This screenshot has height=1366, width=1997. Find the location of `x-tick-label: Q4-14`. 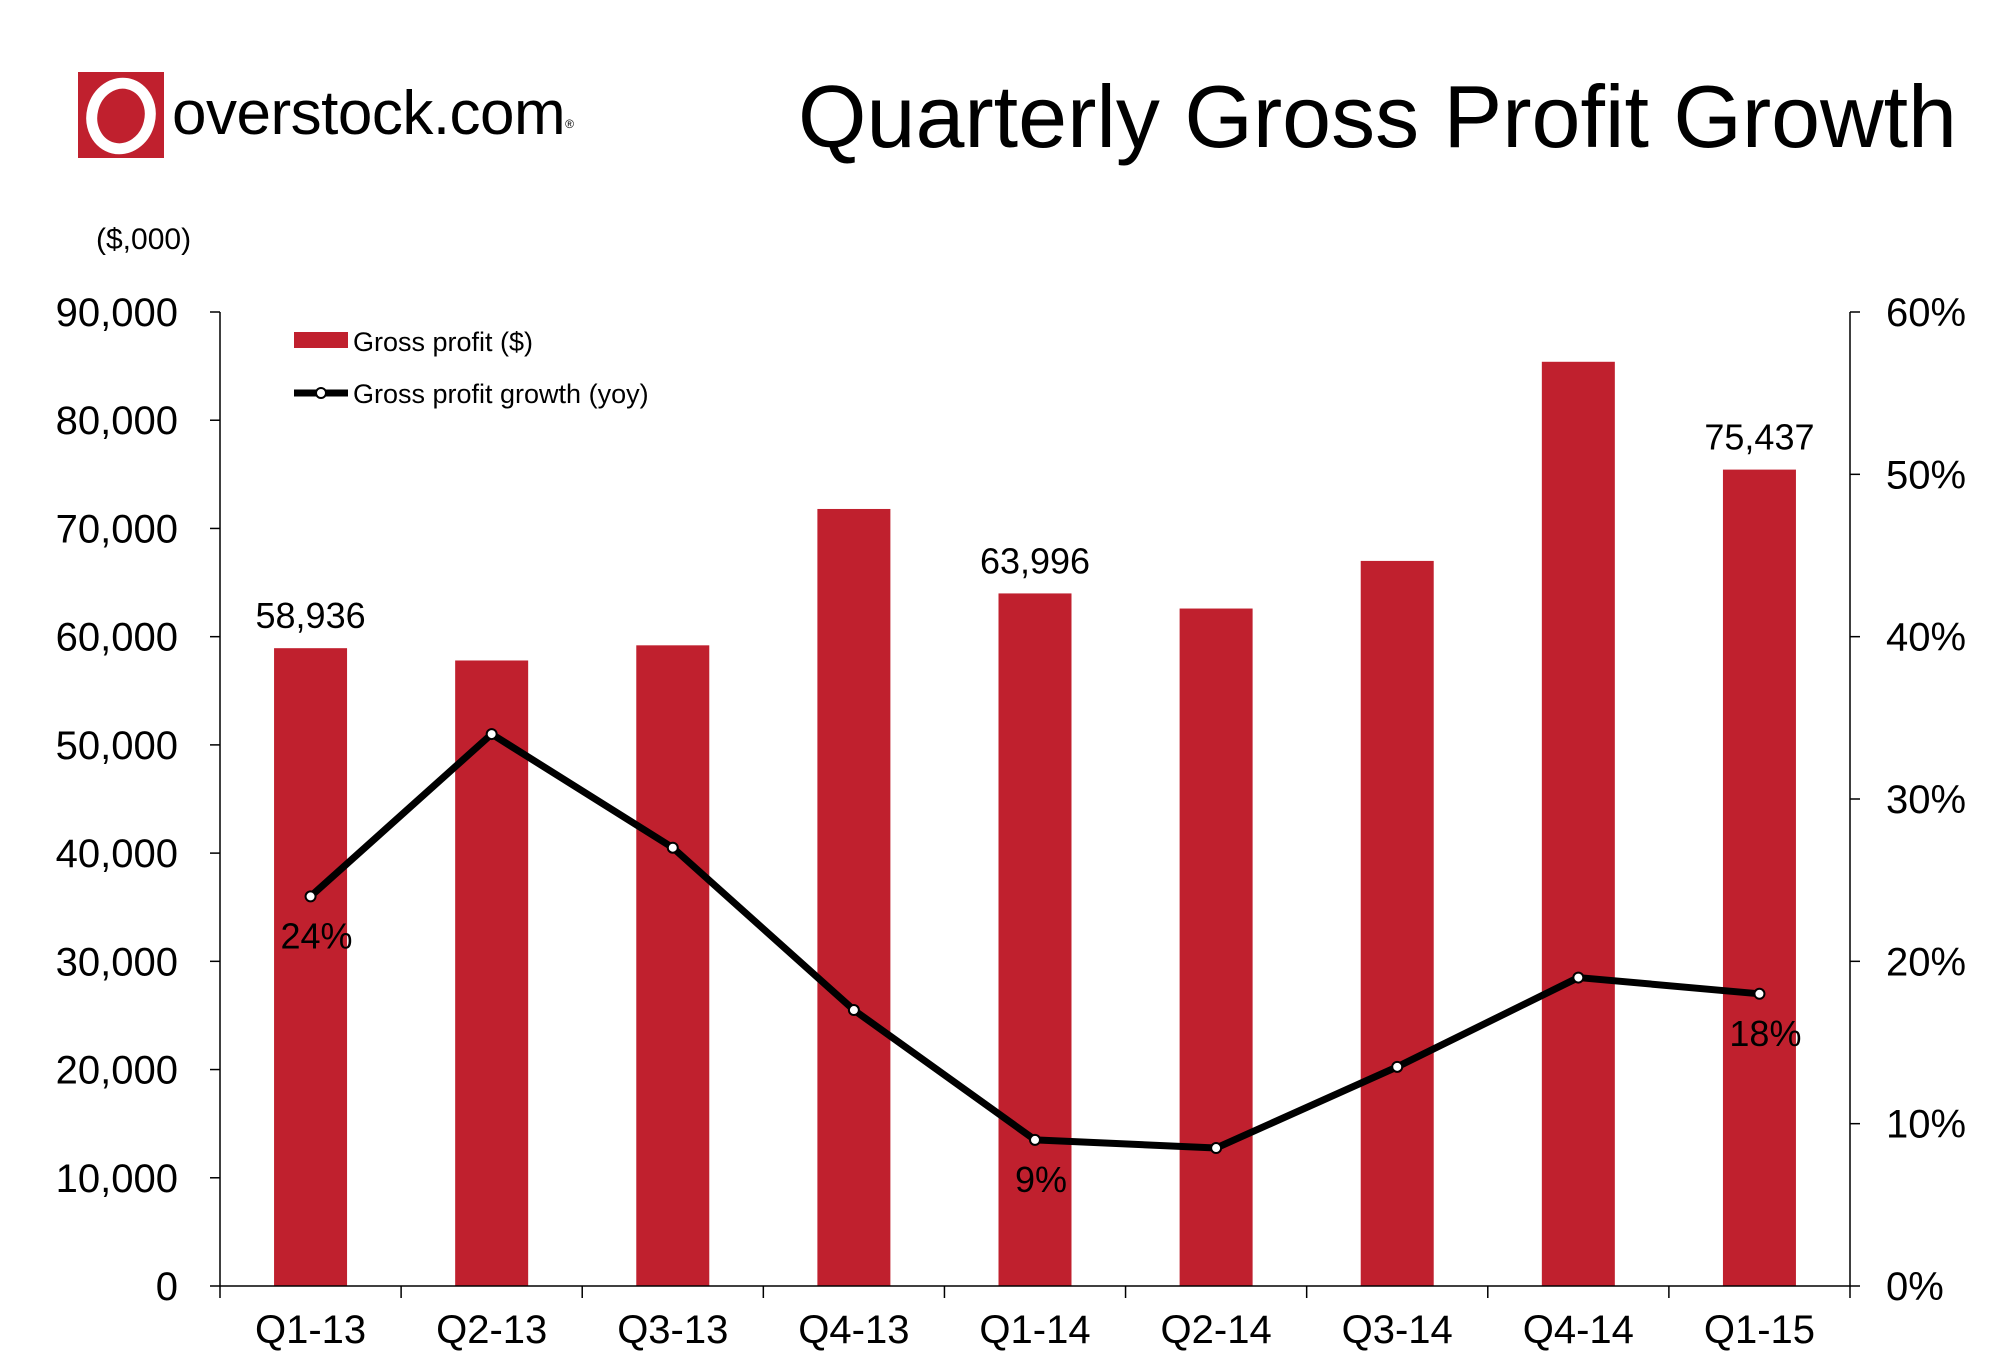

x-tick-label: Q4-14 is located at coordinates (1578, 1330).